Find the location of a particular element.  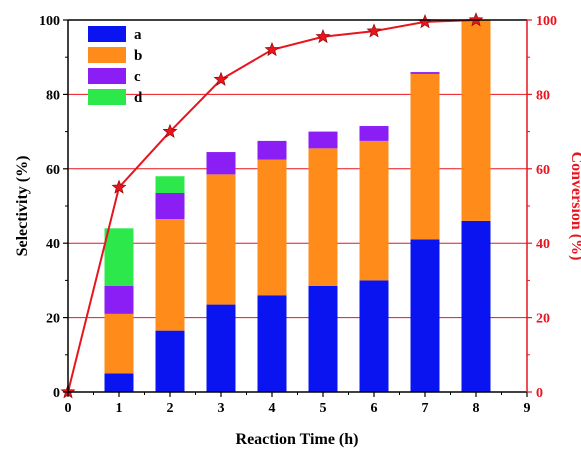

left-tick-label: 60 is located at coordinates (53, 170).